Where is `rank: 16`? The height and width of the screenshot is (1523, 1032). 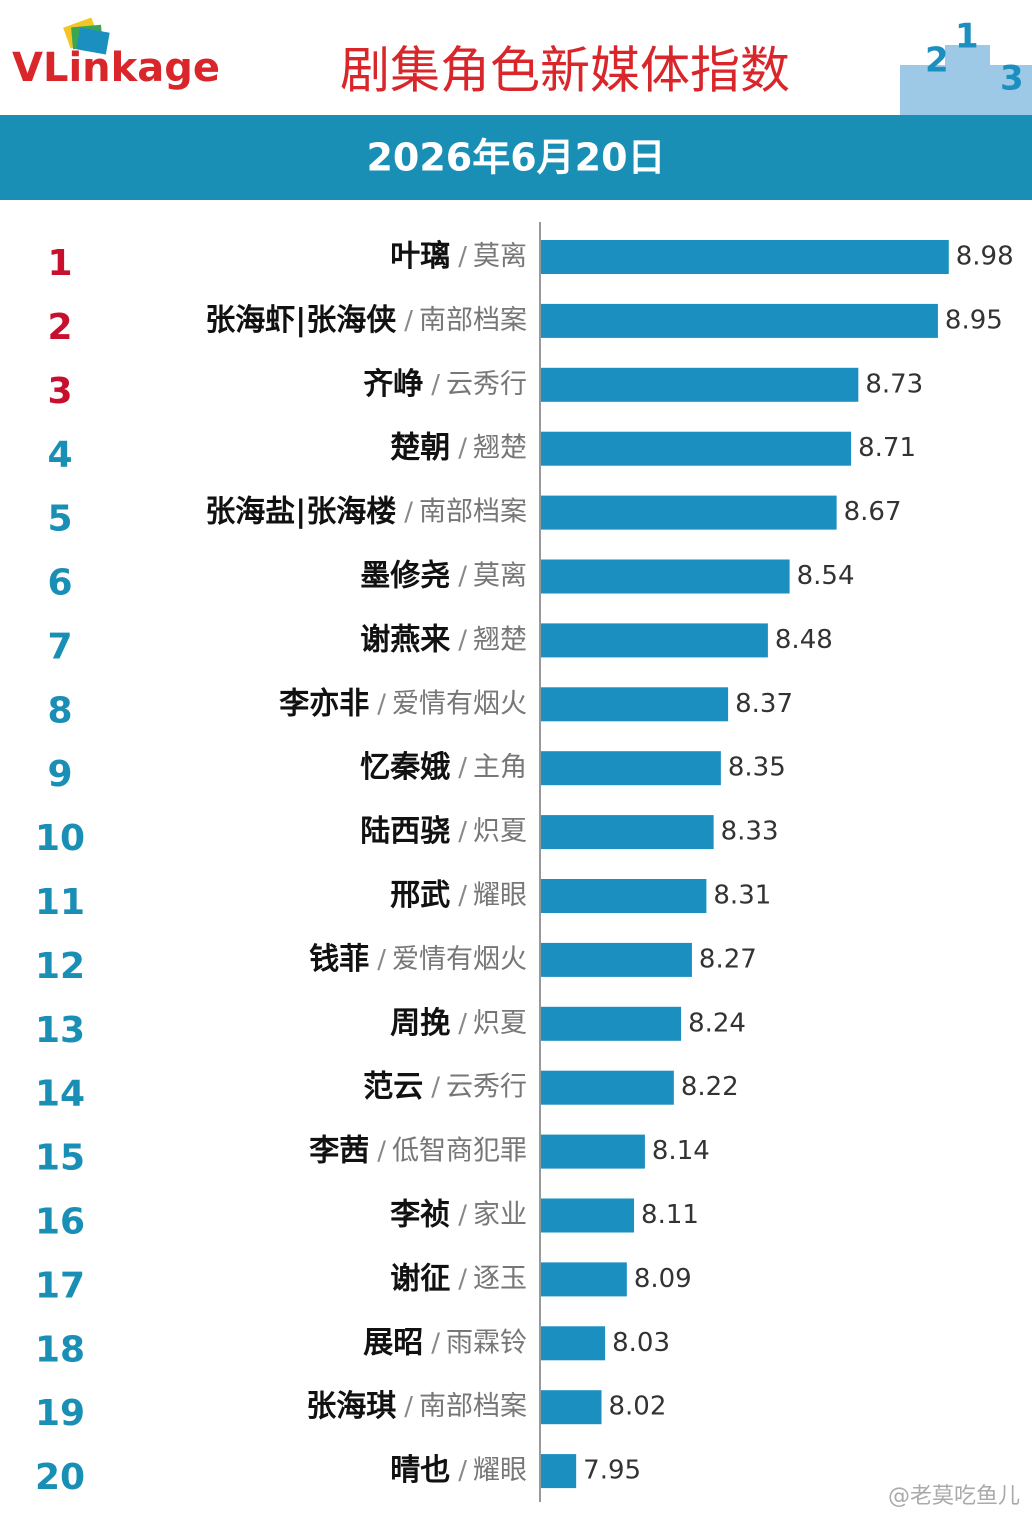 rank: 16 is located at coordinates (60, 1222).